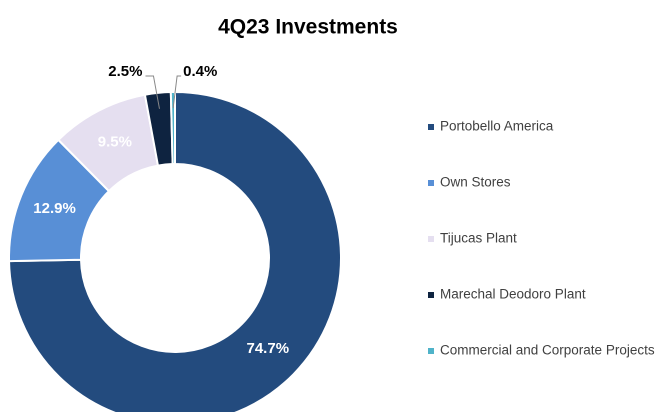 Image resolution: width=672 pixels, height=412 pixels. What do you see at coordinates (475, 182) in the screenshot?
I see `legend-label: Own Stores` at bounding box center [475, 182].